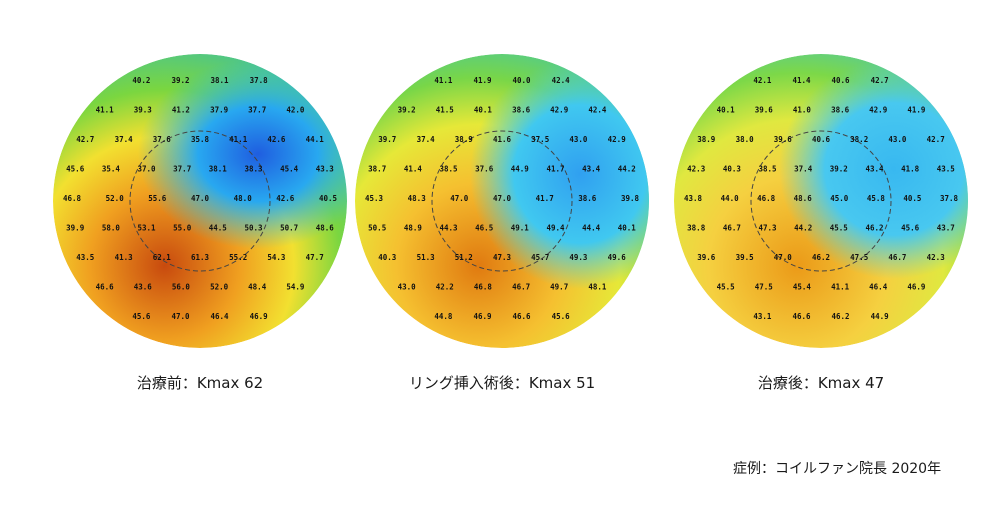 The image size is (999, 511). Describe the element at coordinates (253, 168) in the screenshot. I see `k-reading: 38.3` at that location.